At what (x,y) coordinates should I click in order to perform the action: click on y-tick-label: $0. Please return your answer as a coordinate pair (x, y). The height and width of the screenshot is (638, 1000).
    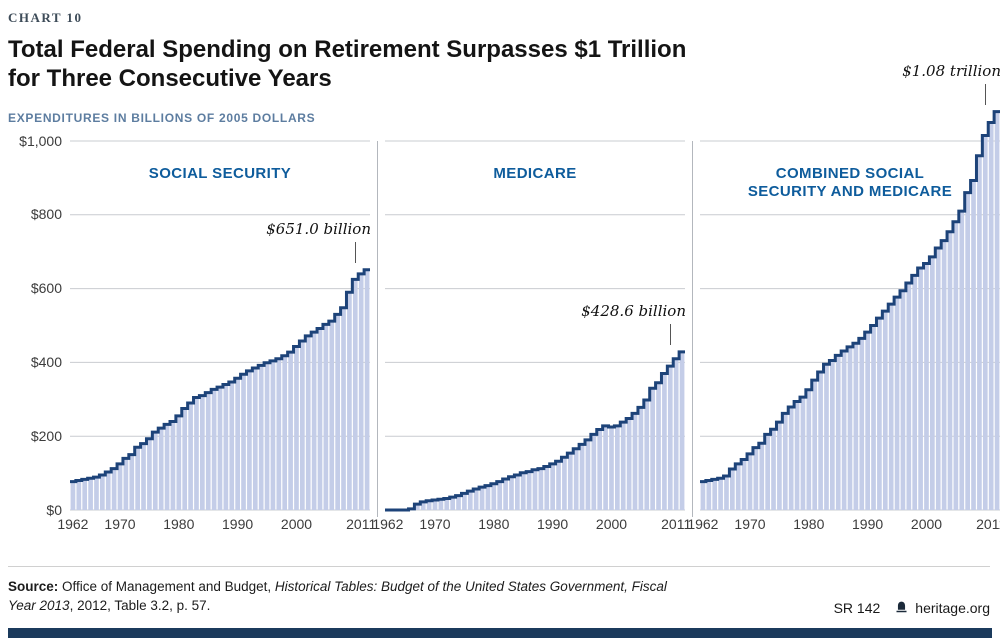
    Looking at the image, I should click on (54, 509).